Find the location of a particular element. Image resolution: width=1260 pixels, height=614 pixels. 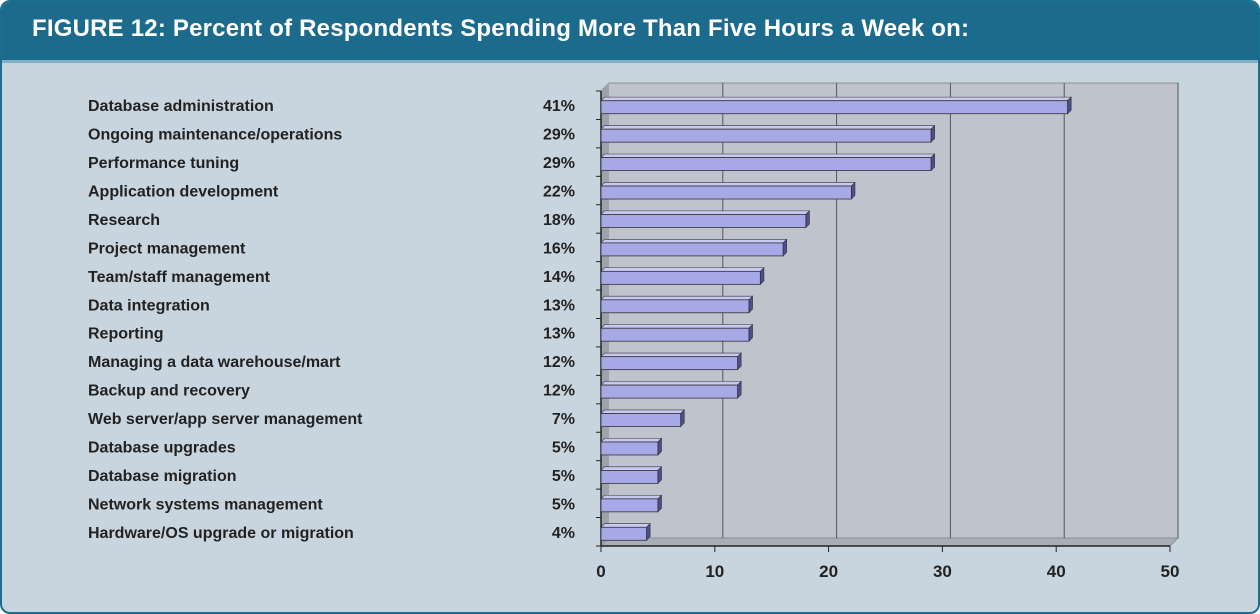

x-tick-label: 30 is located at coordinates (942, 571).